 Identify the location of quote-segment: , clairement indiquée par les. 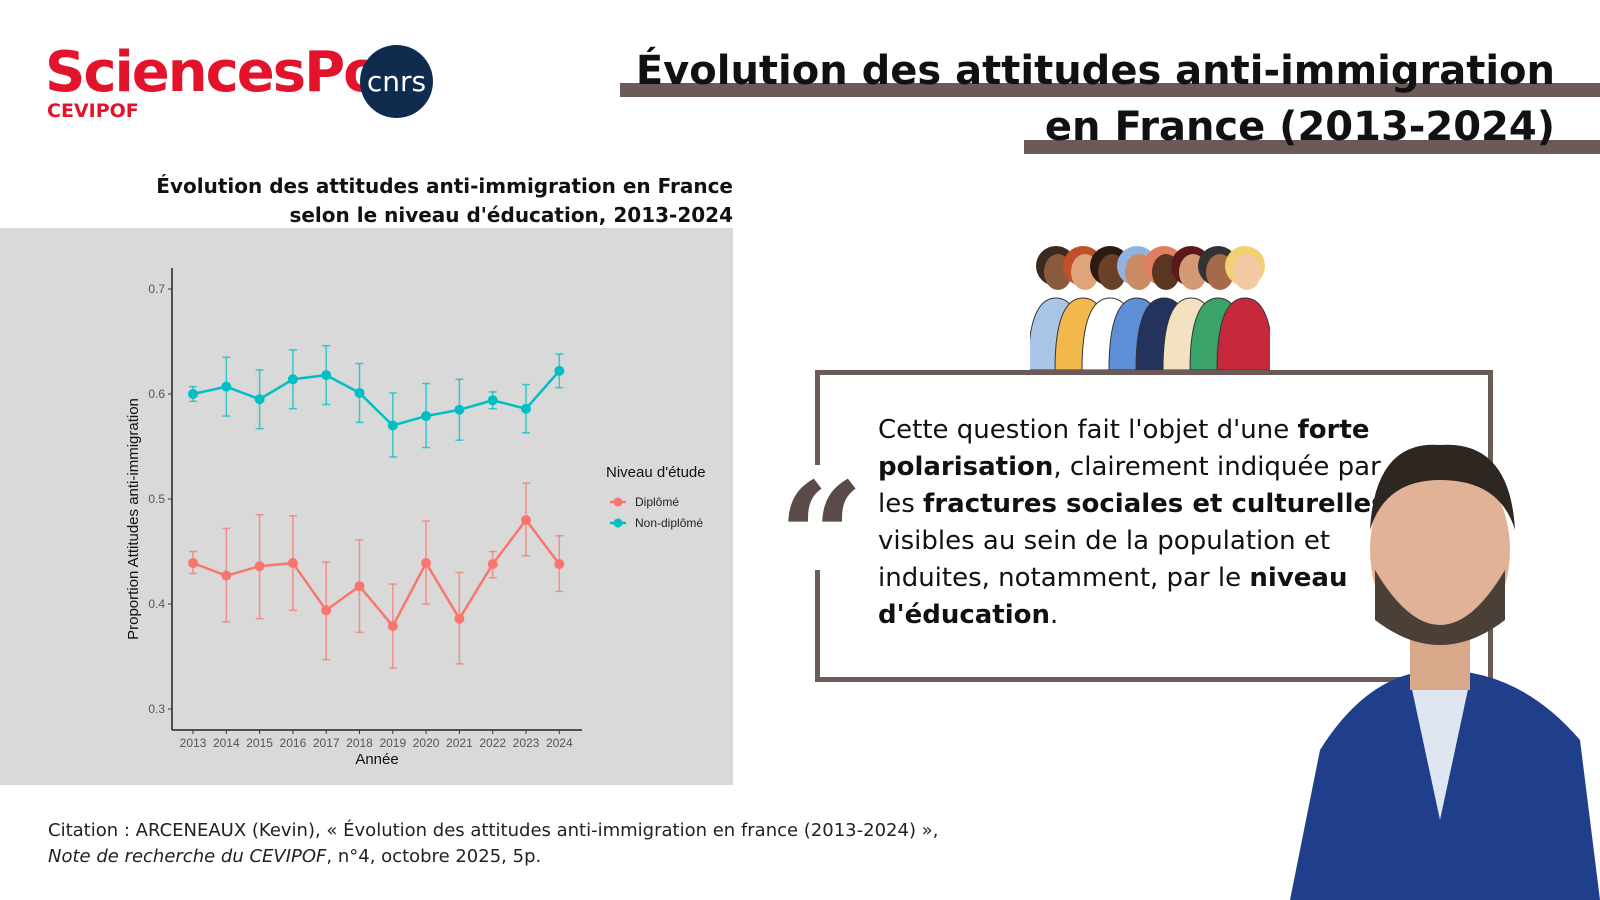
(1129, 485).